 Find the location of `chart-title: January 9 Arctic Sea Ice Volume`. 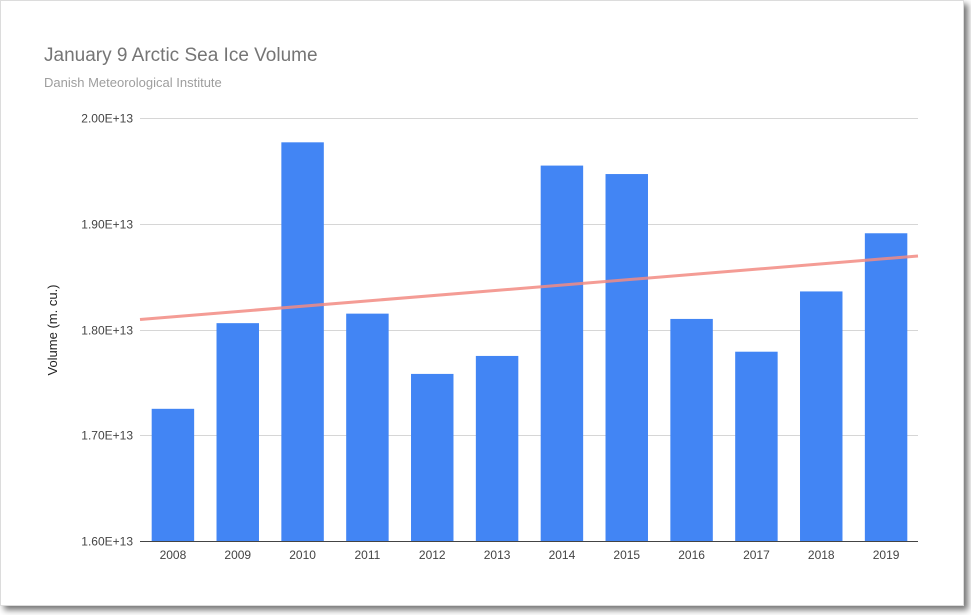

chart-title: January 9 Arctic Sea Ice Volume is located at coordinates (181, 55).